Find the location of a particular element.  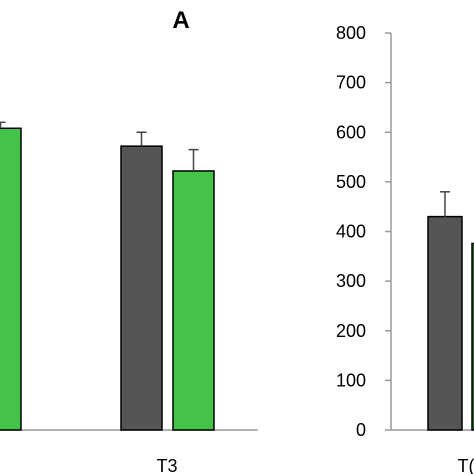

panel-b-y-tick-label: 500 is located at coordinates (351, 182).